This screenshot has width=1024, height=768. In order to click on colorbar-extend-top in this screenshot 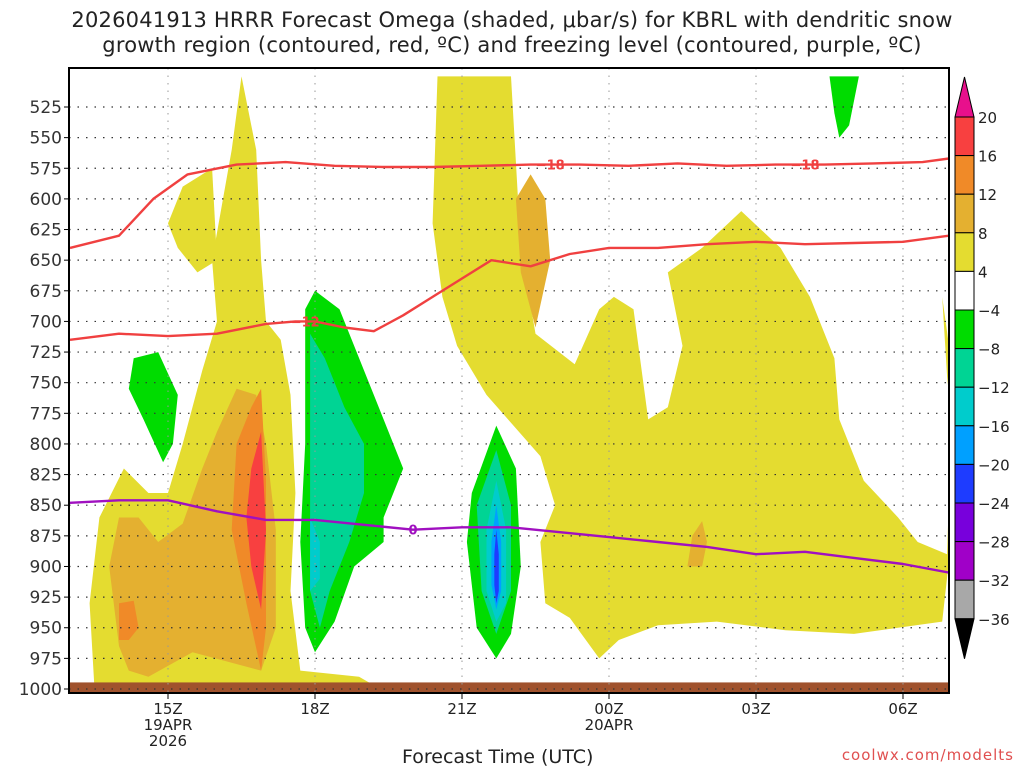, I will do `click(964, 97)`.